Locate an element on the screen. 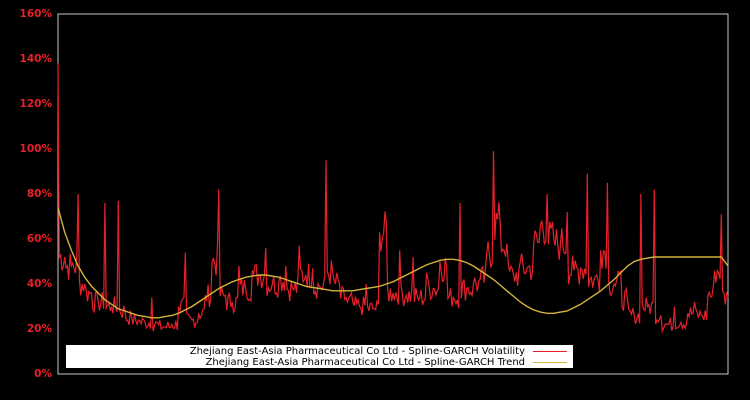 Image resolution: width=750 pixels, height=400 pixels. y-tick-label: 140% is located at coordinates (35, 59).